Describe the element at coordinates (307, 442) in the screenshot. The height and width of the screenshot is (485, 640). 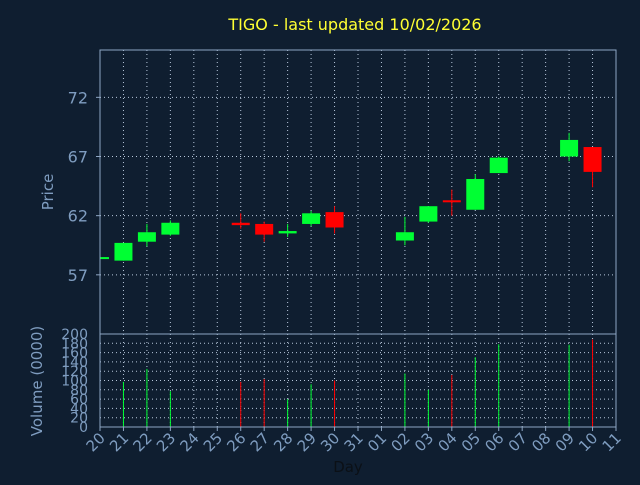
I see `x-tick-label: 29` at that location.